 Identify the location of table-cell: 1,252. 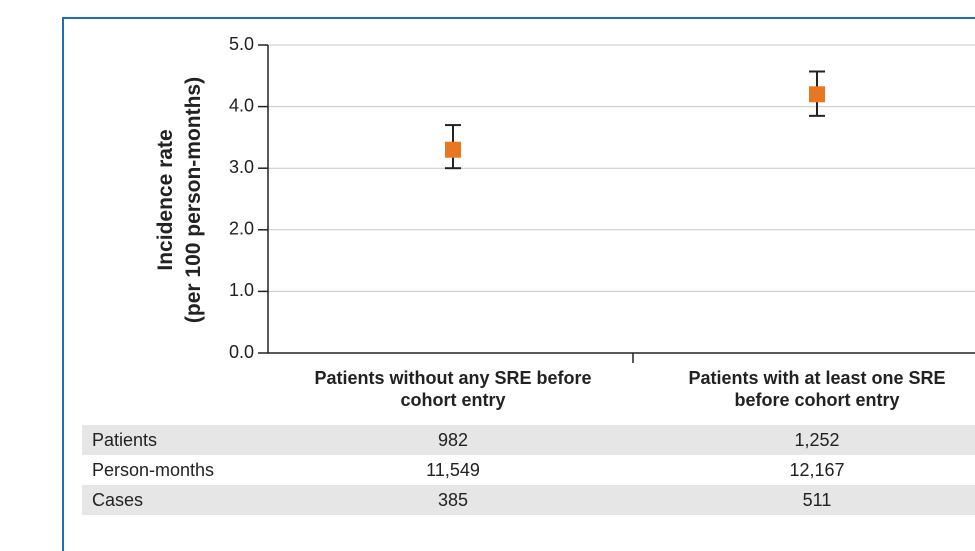
(817, 440).